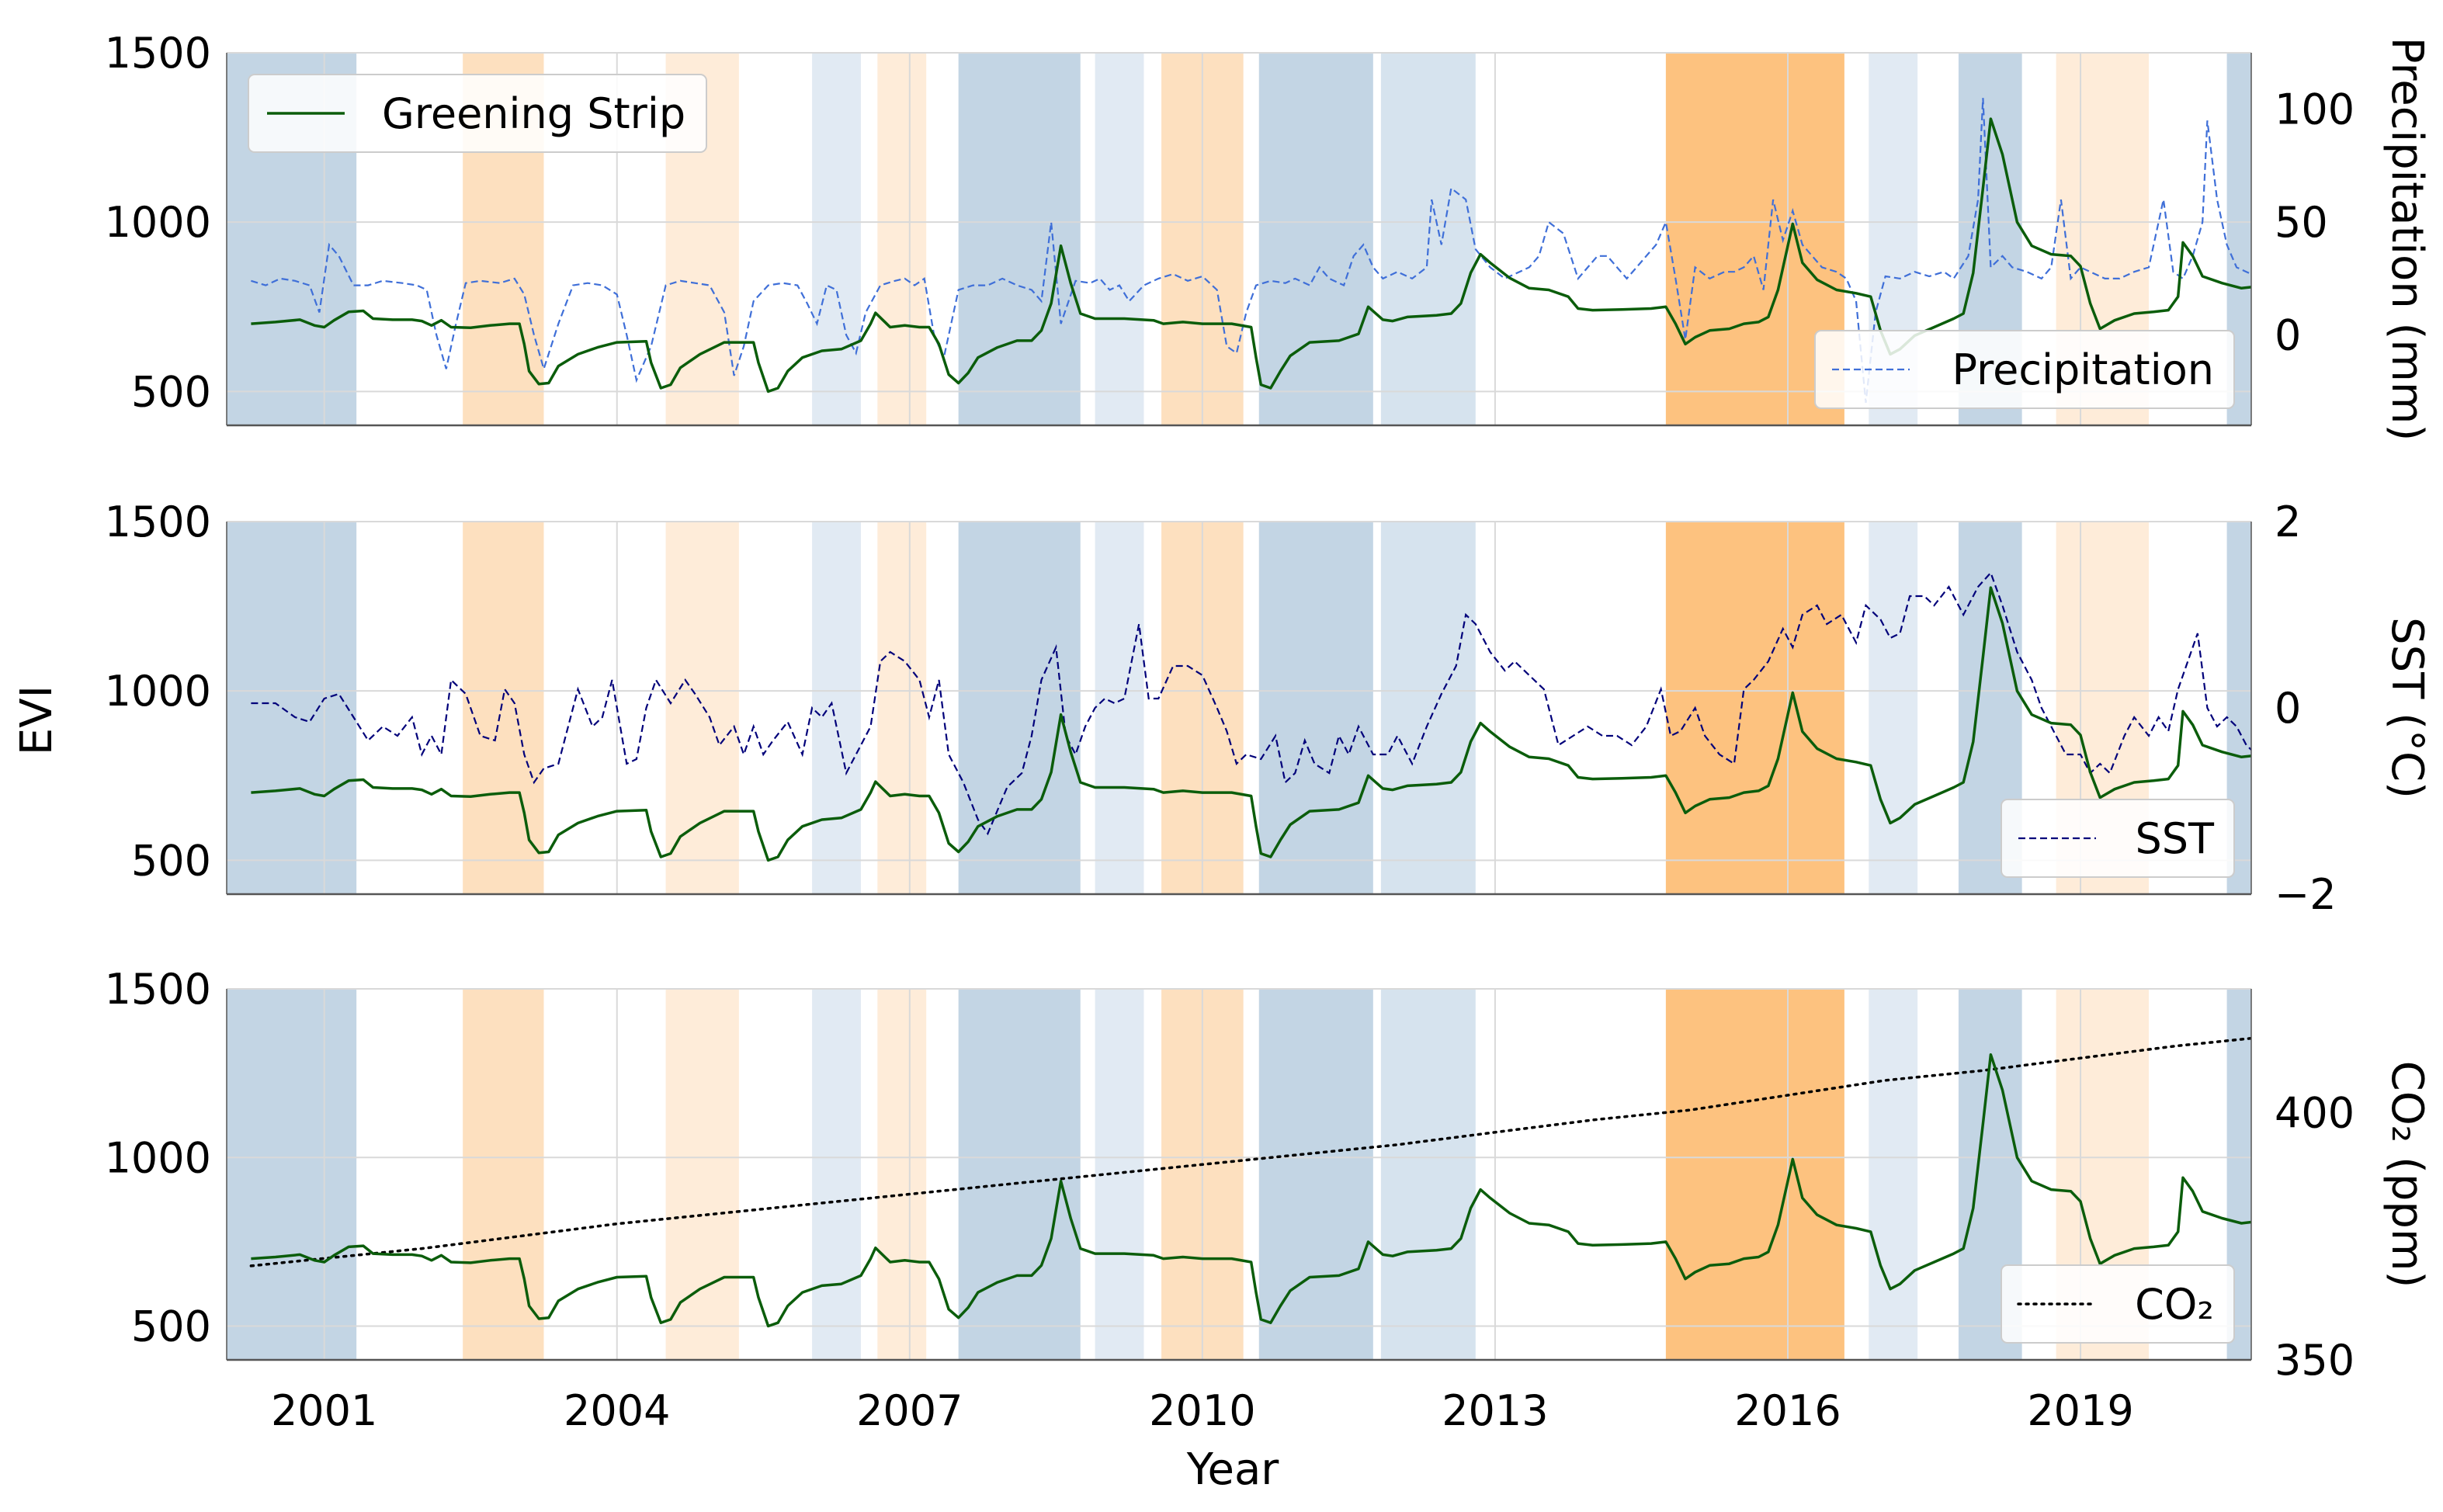 The height and width of the screenshot is (1512, 2443). I want to click on x-tick-label: 2019, so click(2080, 1410).